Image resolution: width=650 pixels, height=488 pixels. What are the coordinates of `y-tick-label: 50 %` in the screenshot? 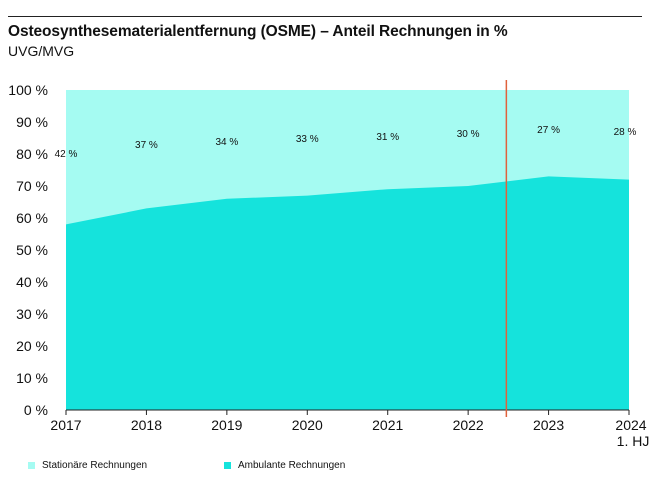 It's located at (32, 250).